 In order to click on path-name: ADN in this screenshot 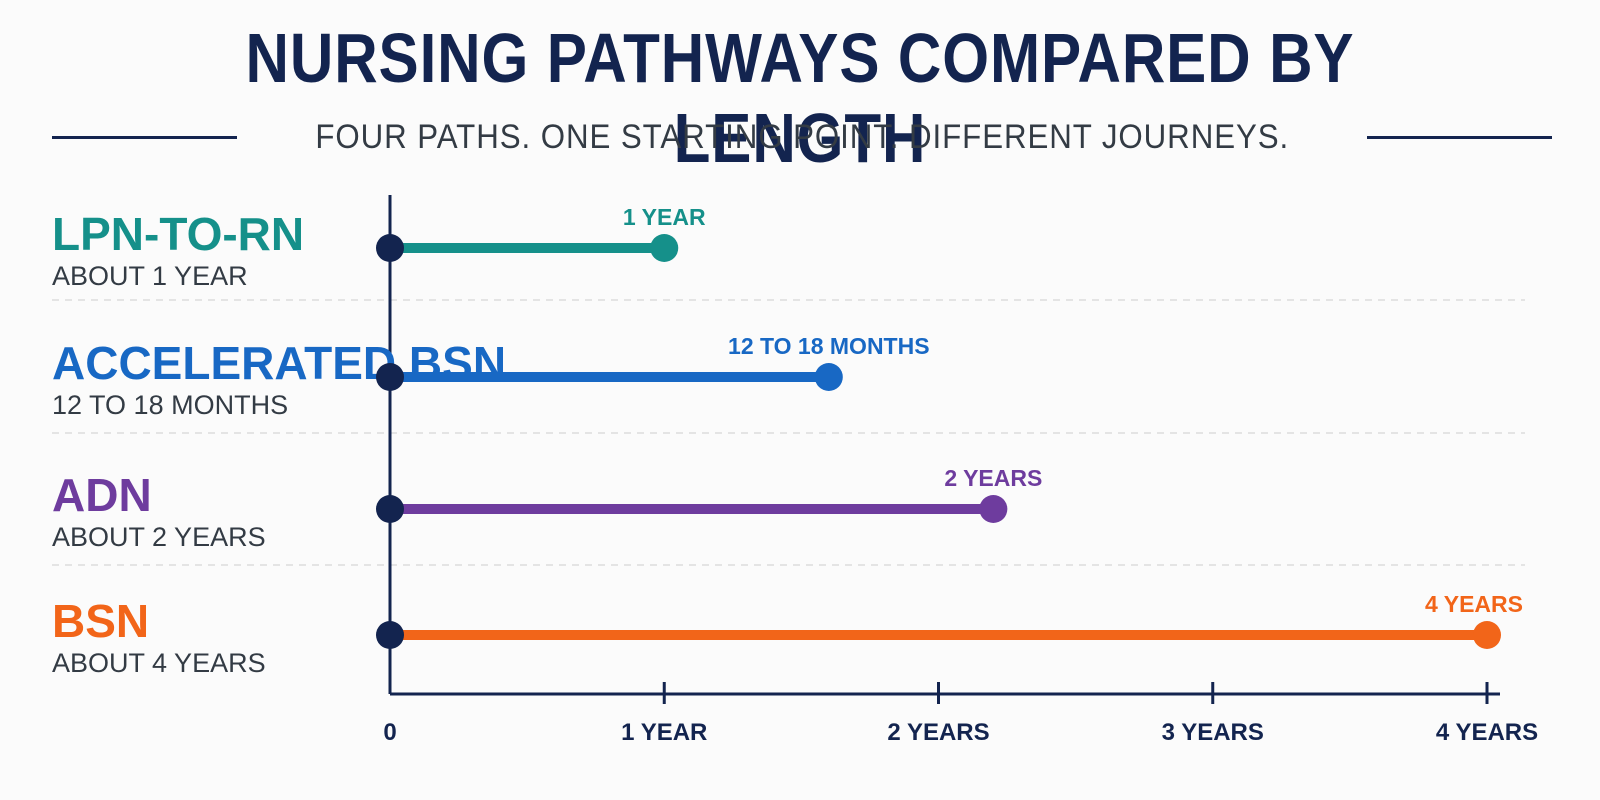, I will do `click(102, 495)`.